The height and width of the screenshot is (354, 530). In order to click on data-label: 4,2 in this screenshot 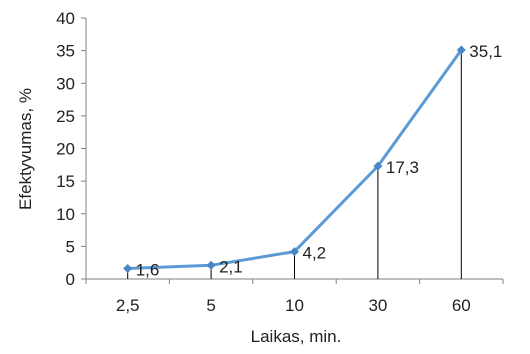, I will do `click(315, 253)`.